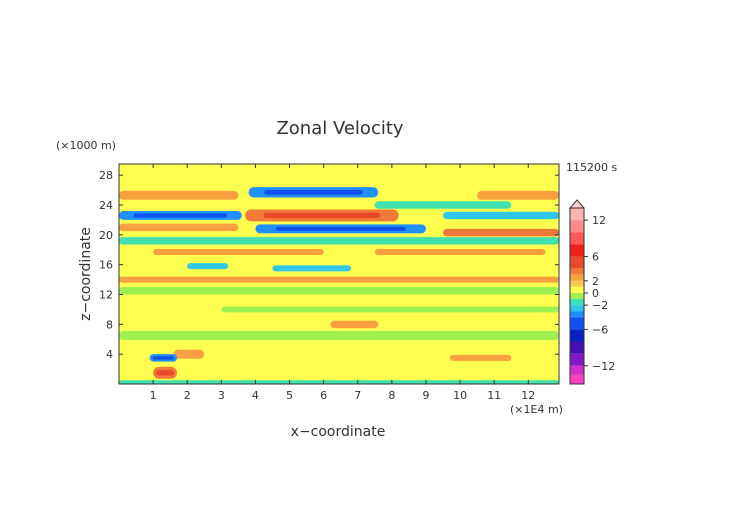 Image resolution: width=752 pixels, height=532 pixels. I want to click on x-tick-label: 11, so click(494, 395).